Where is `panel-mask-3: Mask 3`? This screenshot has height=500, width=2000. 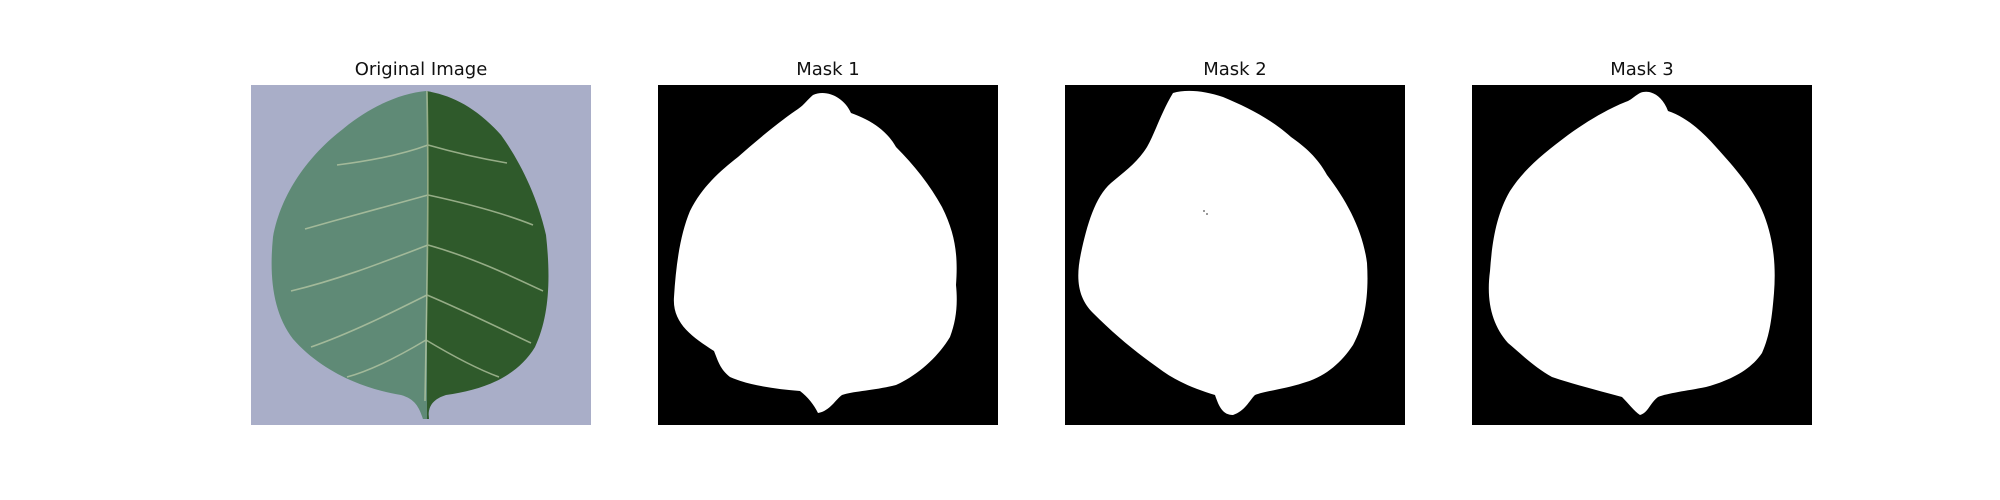 panel-mask-3: Mask 3 is located at coordinates (1642, 240).